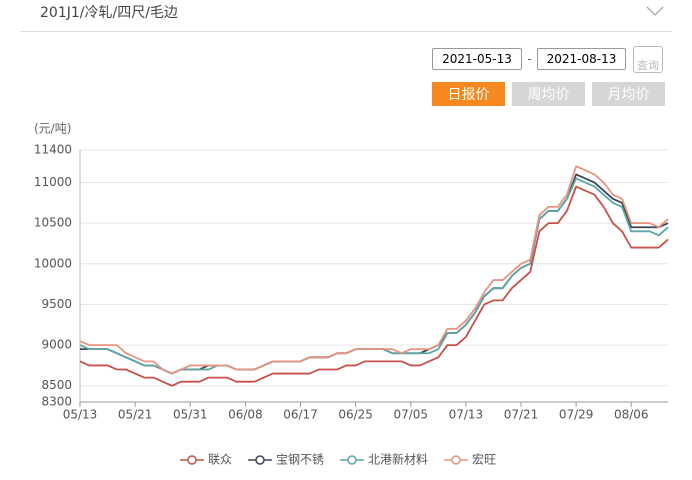 Image resolution: width=692 pixels, height=480 pixels. Describe the element at coordinates (631, 415) in the screenshot. I see `x-tick-label: 08/06` at that location.